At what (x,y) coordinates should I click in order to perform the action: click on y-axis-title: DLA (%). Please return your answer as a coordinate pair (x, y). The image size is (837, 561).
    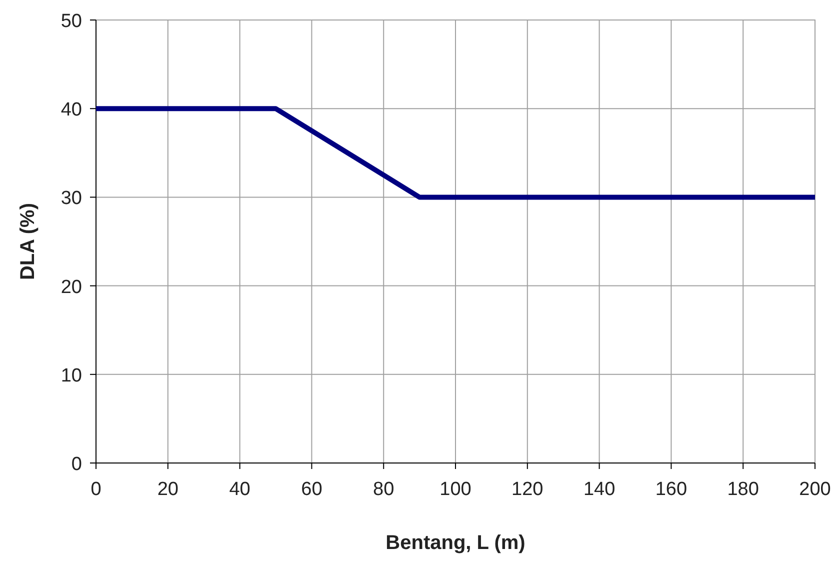
    Looking at the image, I should click on (28, 241).